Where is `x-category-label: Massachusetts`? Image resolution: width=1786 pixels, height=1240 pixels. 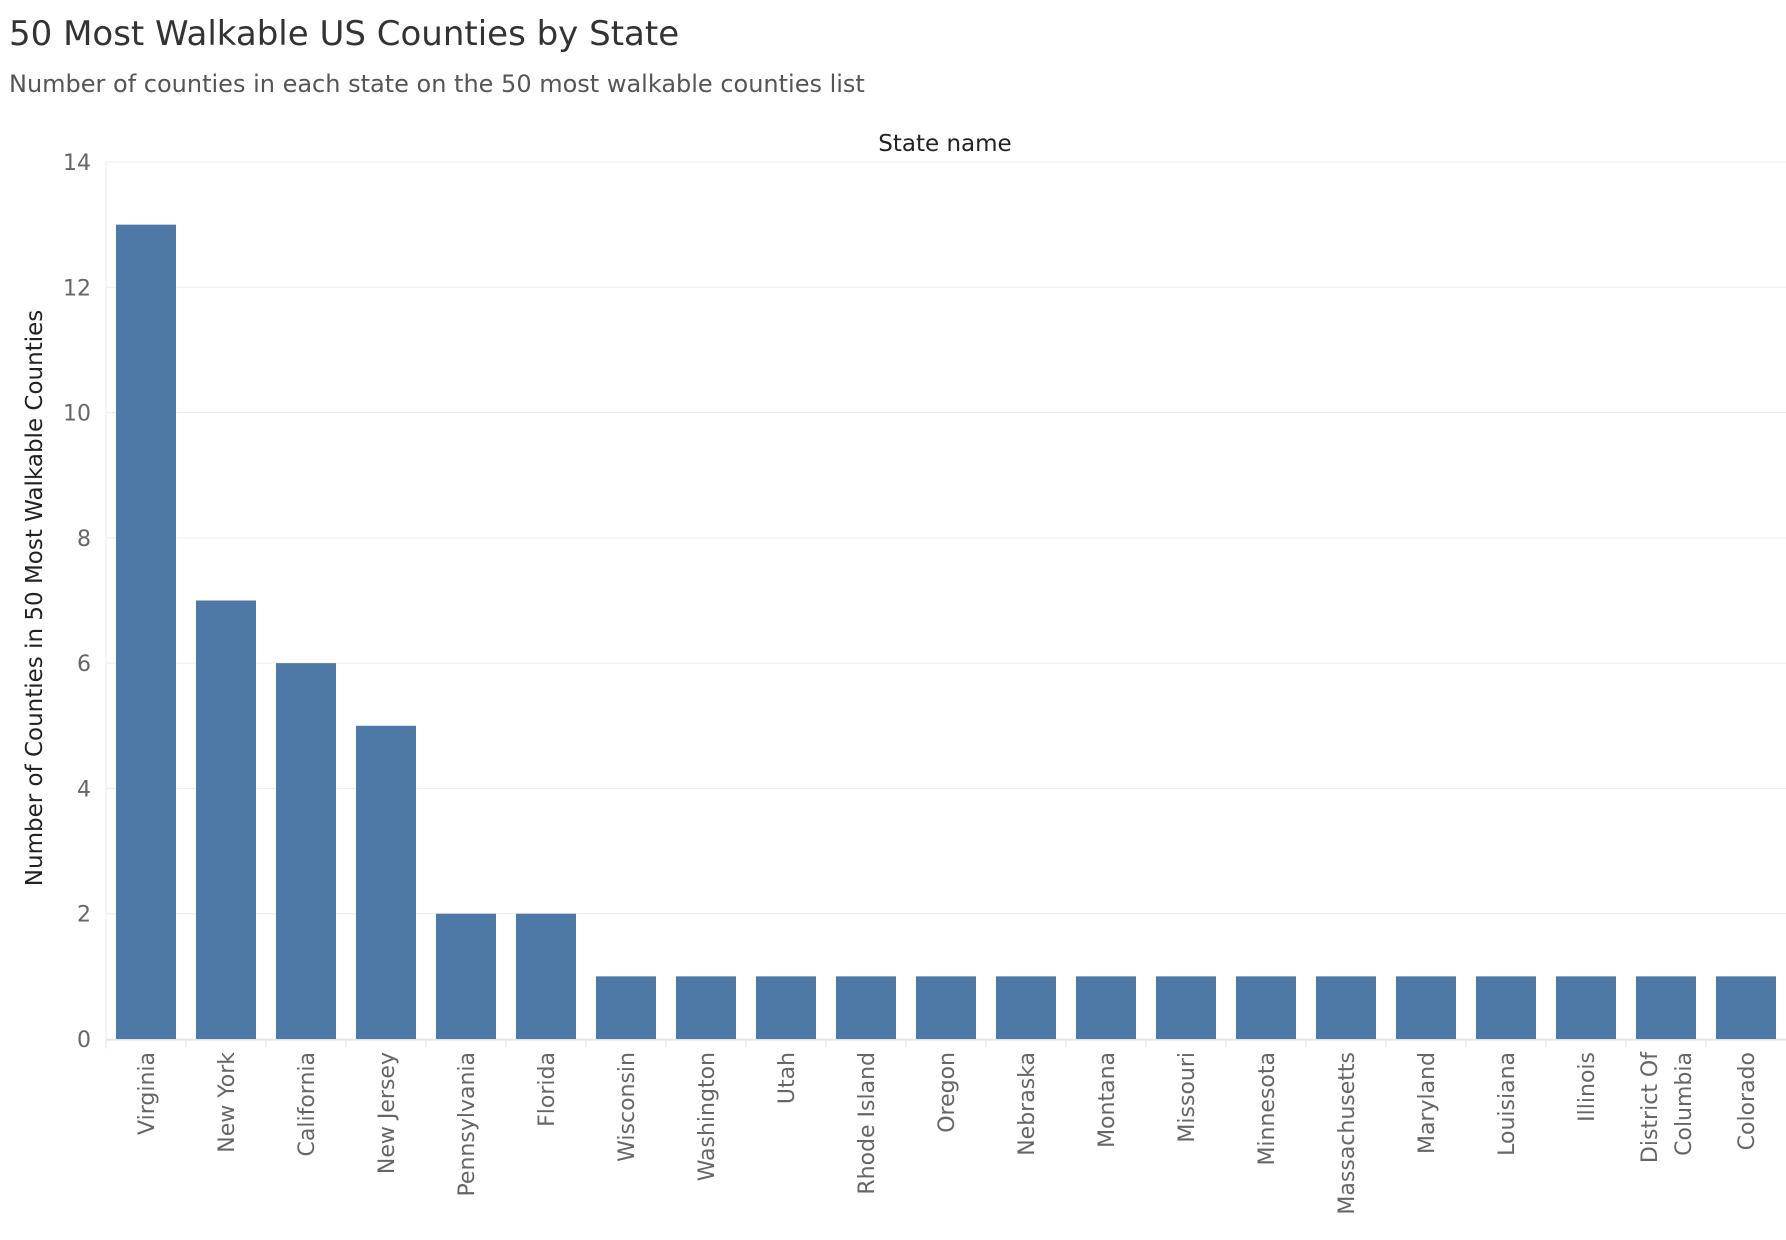 x-category-label: Massachusetts is located at coordinates (1347, 1133).